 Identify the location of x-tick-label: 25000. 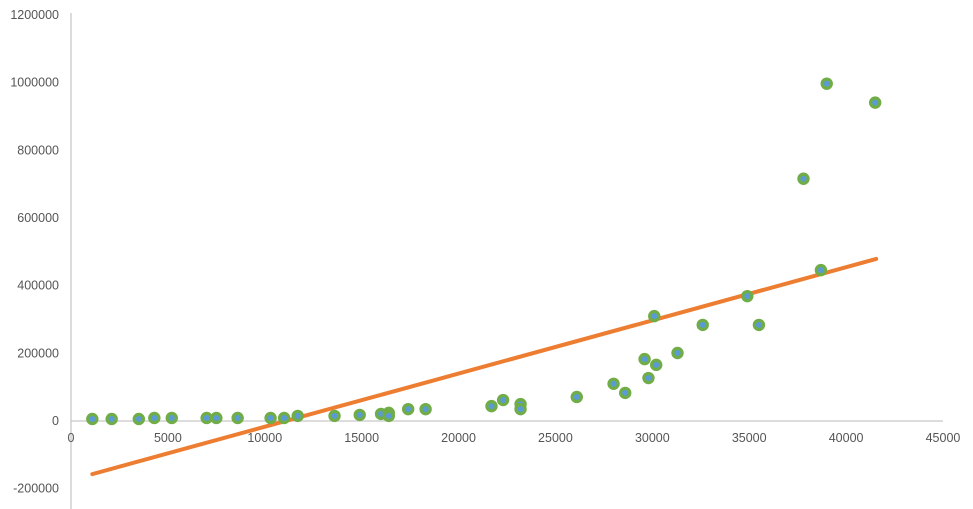
(555, 438).